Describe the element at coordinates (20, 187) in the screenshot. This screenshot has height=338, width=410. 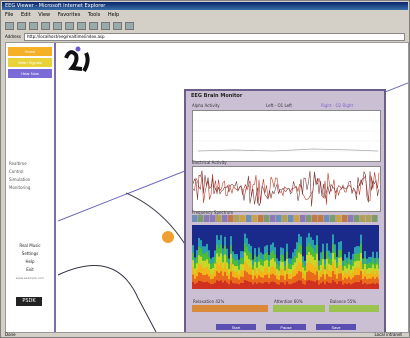
I see `nav-link-monitoring: Monitoring` at that location.